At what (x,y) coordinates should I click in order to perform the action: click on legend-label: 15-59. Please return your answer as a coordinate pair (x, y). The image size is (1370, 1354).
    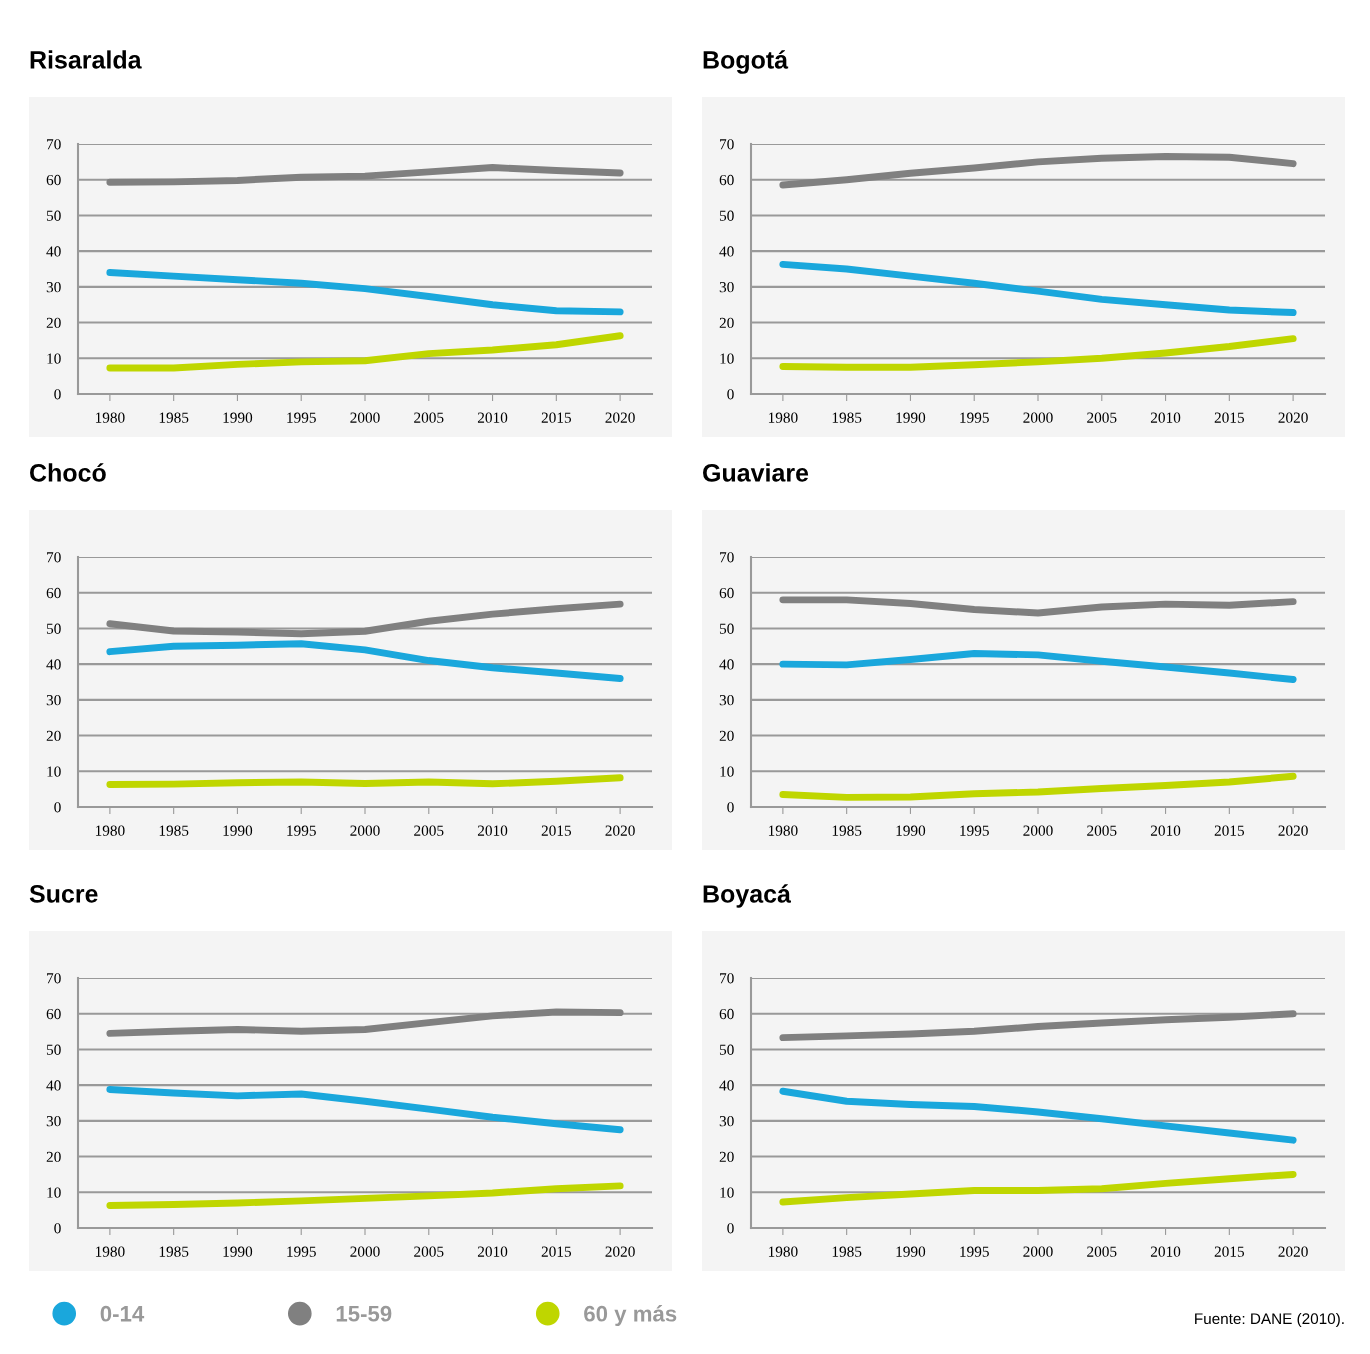
    Looking at the image, I should click on (364, 1313).